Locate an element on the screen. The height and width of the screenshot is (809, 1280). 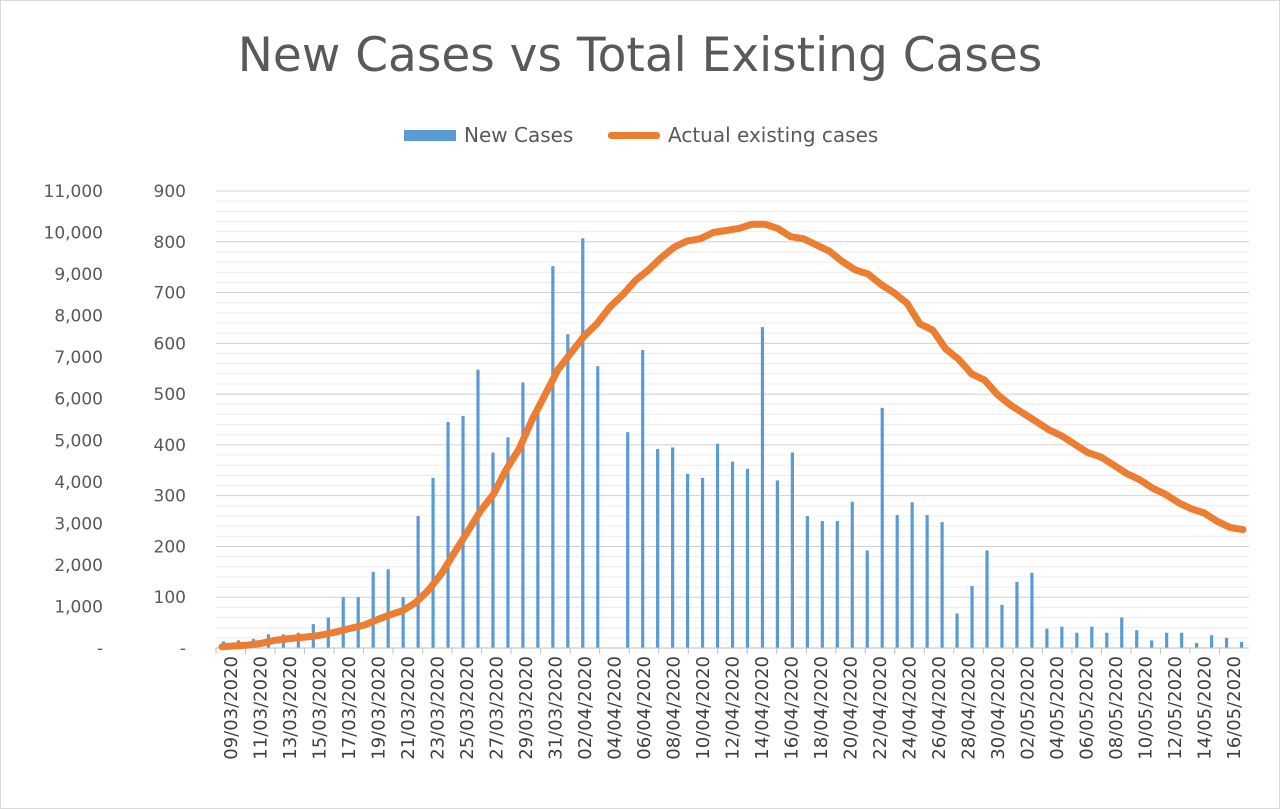
x-tick-label: 30/04/2020 is located at coordinates (998, 708).